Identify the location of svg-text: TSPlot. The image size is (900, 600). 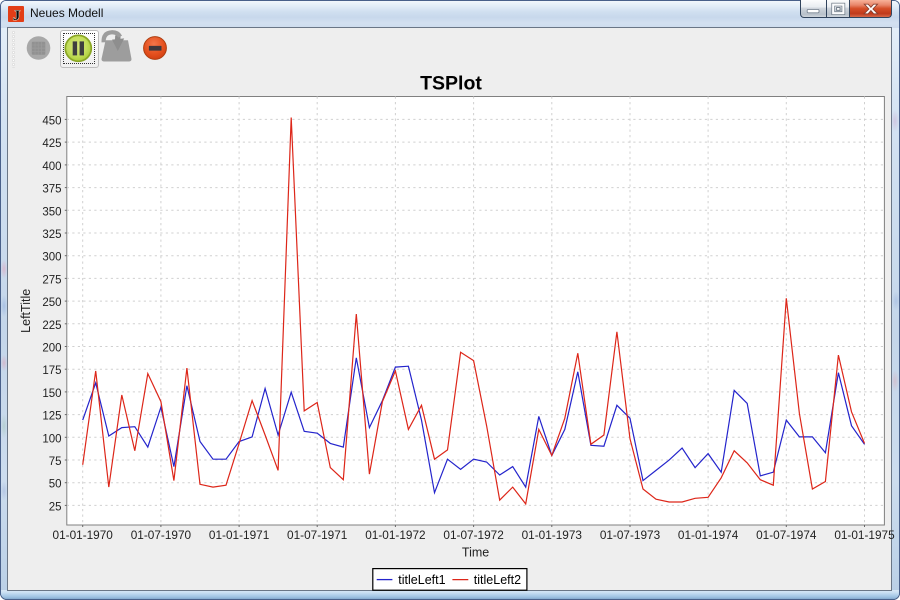
(451, 84).